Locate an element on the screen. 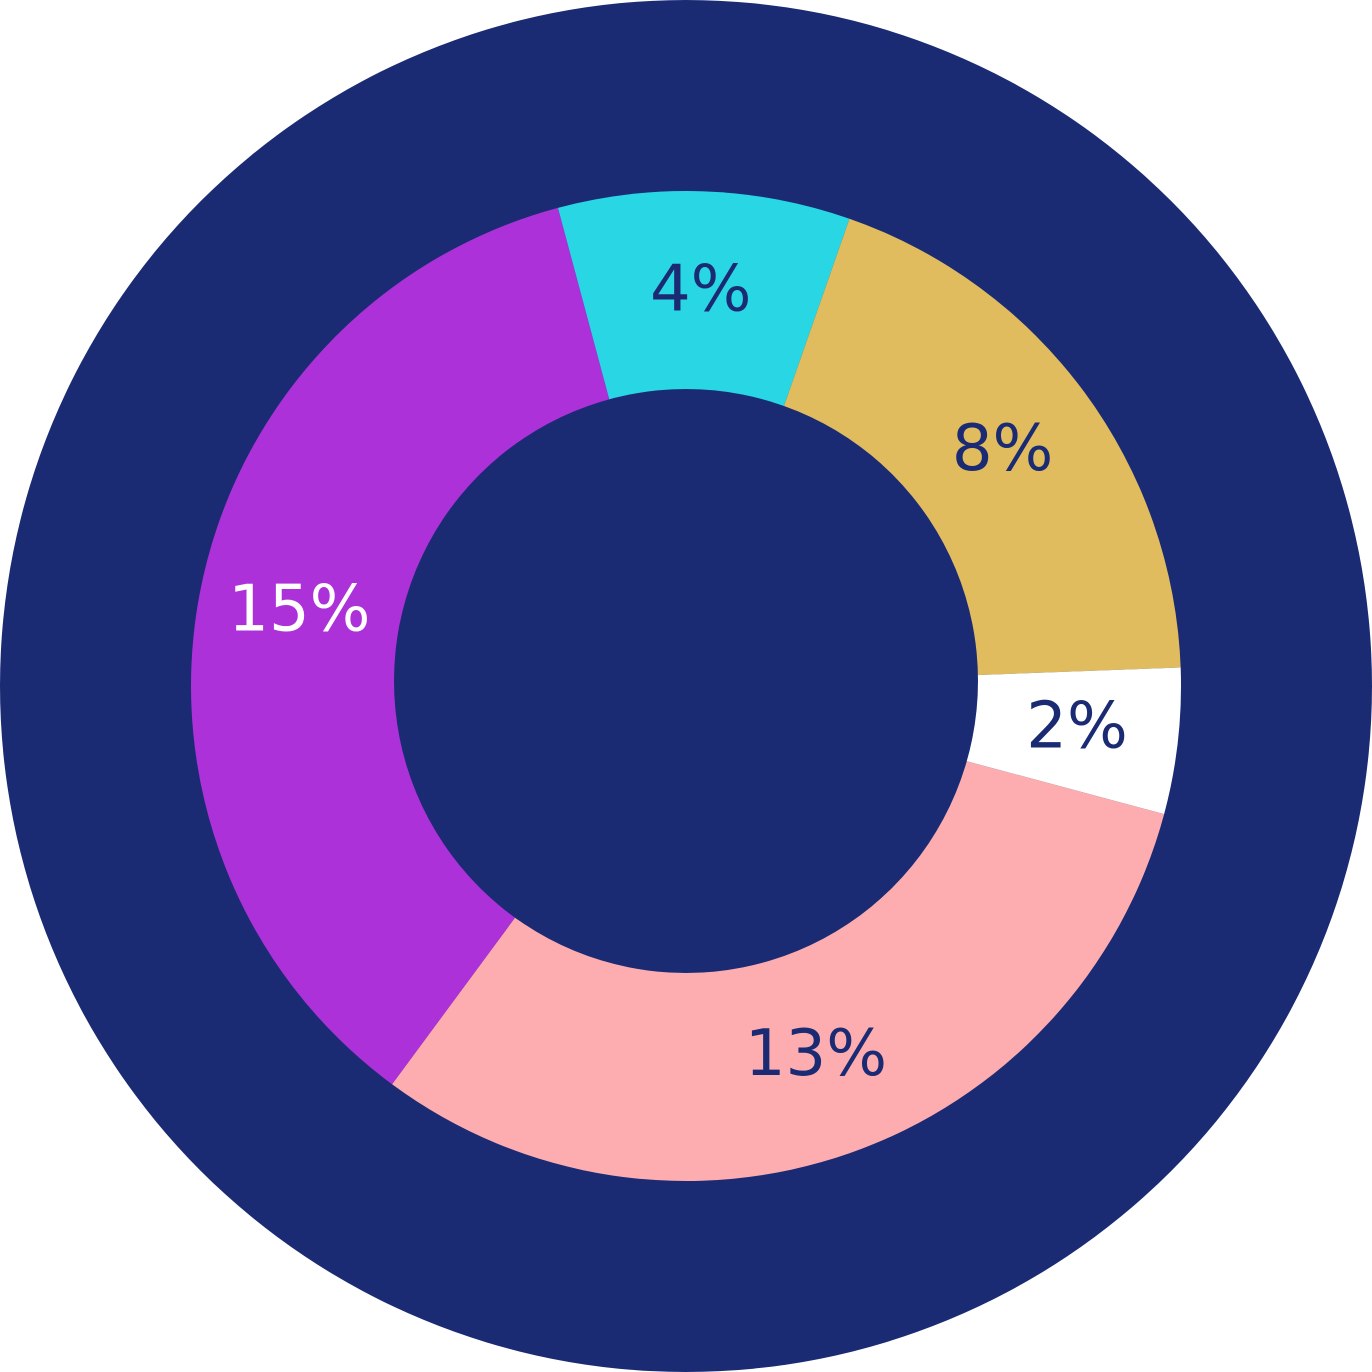 The height and width of the screenshot is (1372, 1372). slice-label: 13% is located at coordinates (816, 1054).